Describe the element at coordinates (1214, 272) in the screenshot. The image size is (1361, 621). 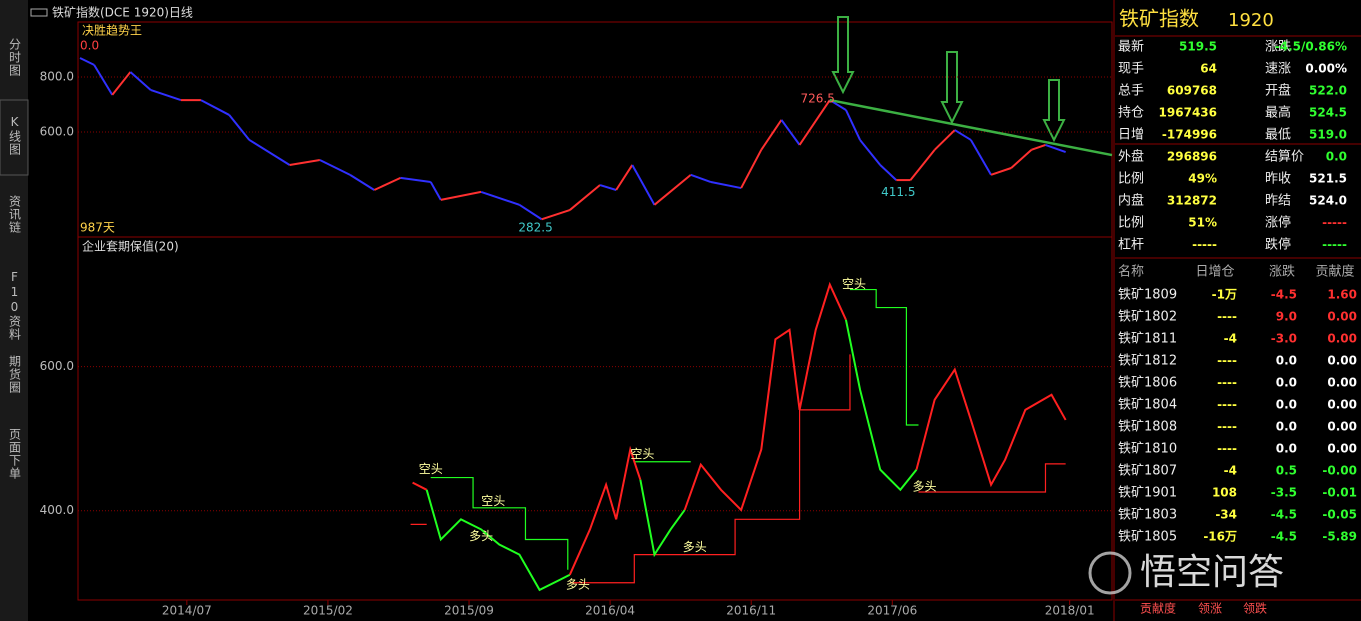
I see `table-header: 日增仓` at that location.